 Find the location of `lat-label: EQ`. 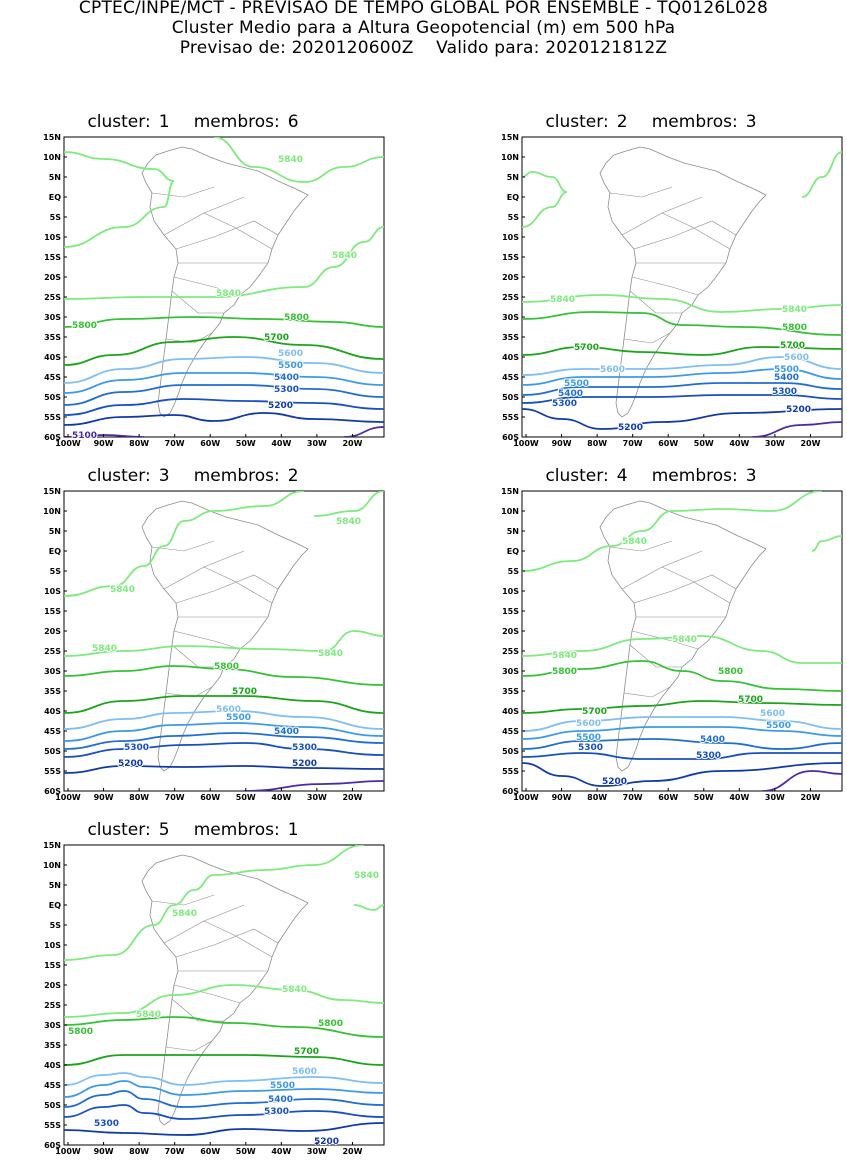

lat-label: EQ is located at coordinates (55, 197).